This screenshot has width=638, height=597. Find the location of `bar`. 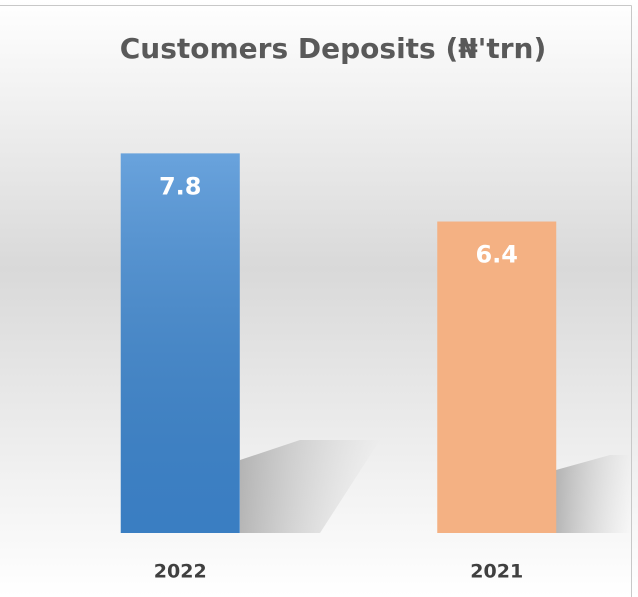

bar is located at coordinates (497, 377).